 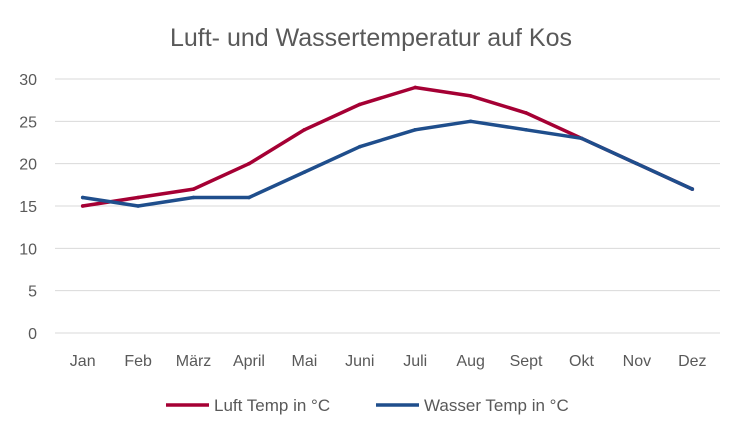 I want to click on y-tick-label: 30, so click(x=28, y=80).